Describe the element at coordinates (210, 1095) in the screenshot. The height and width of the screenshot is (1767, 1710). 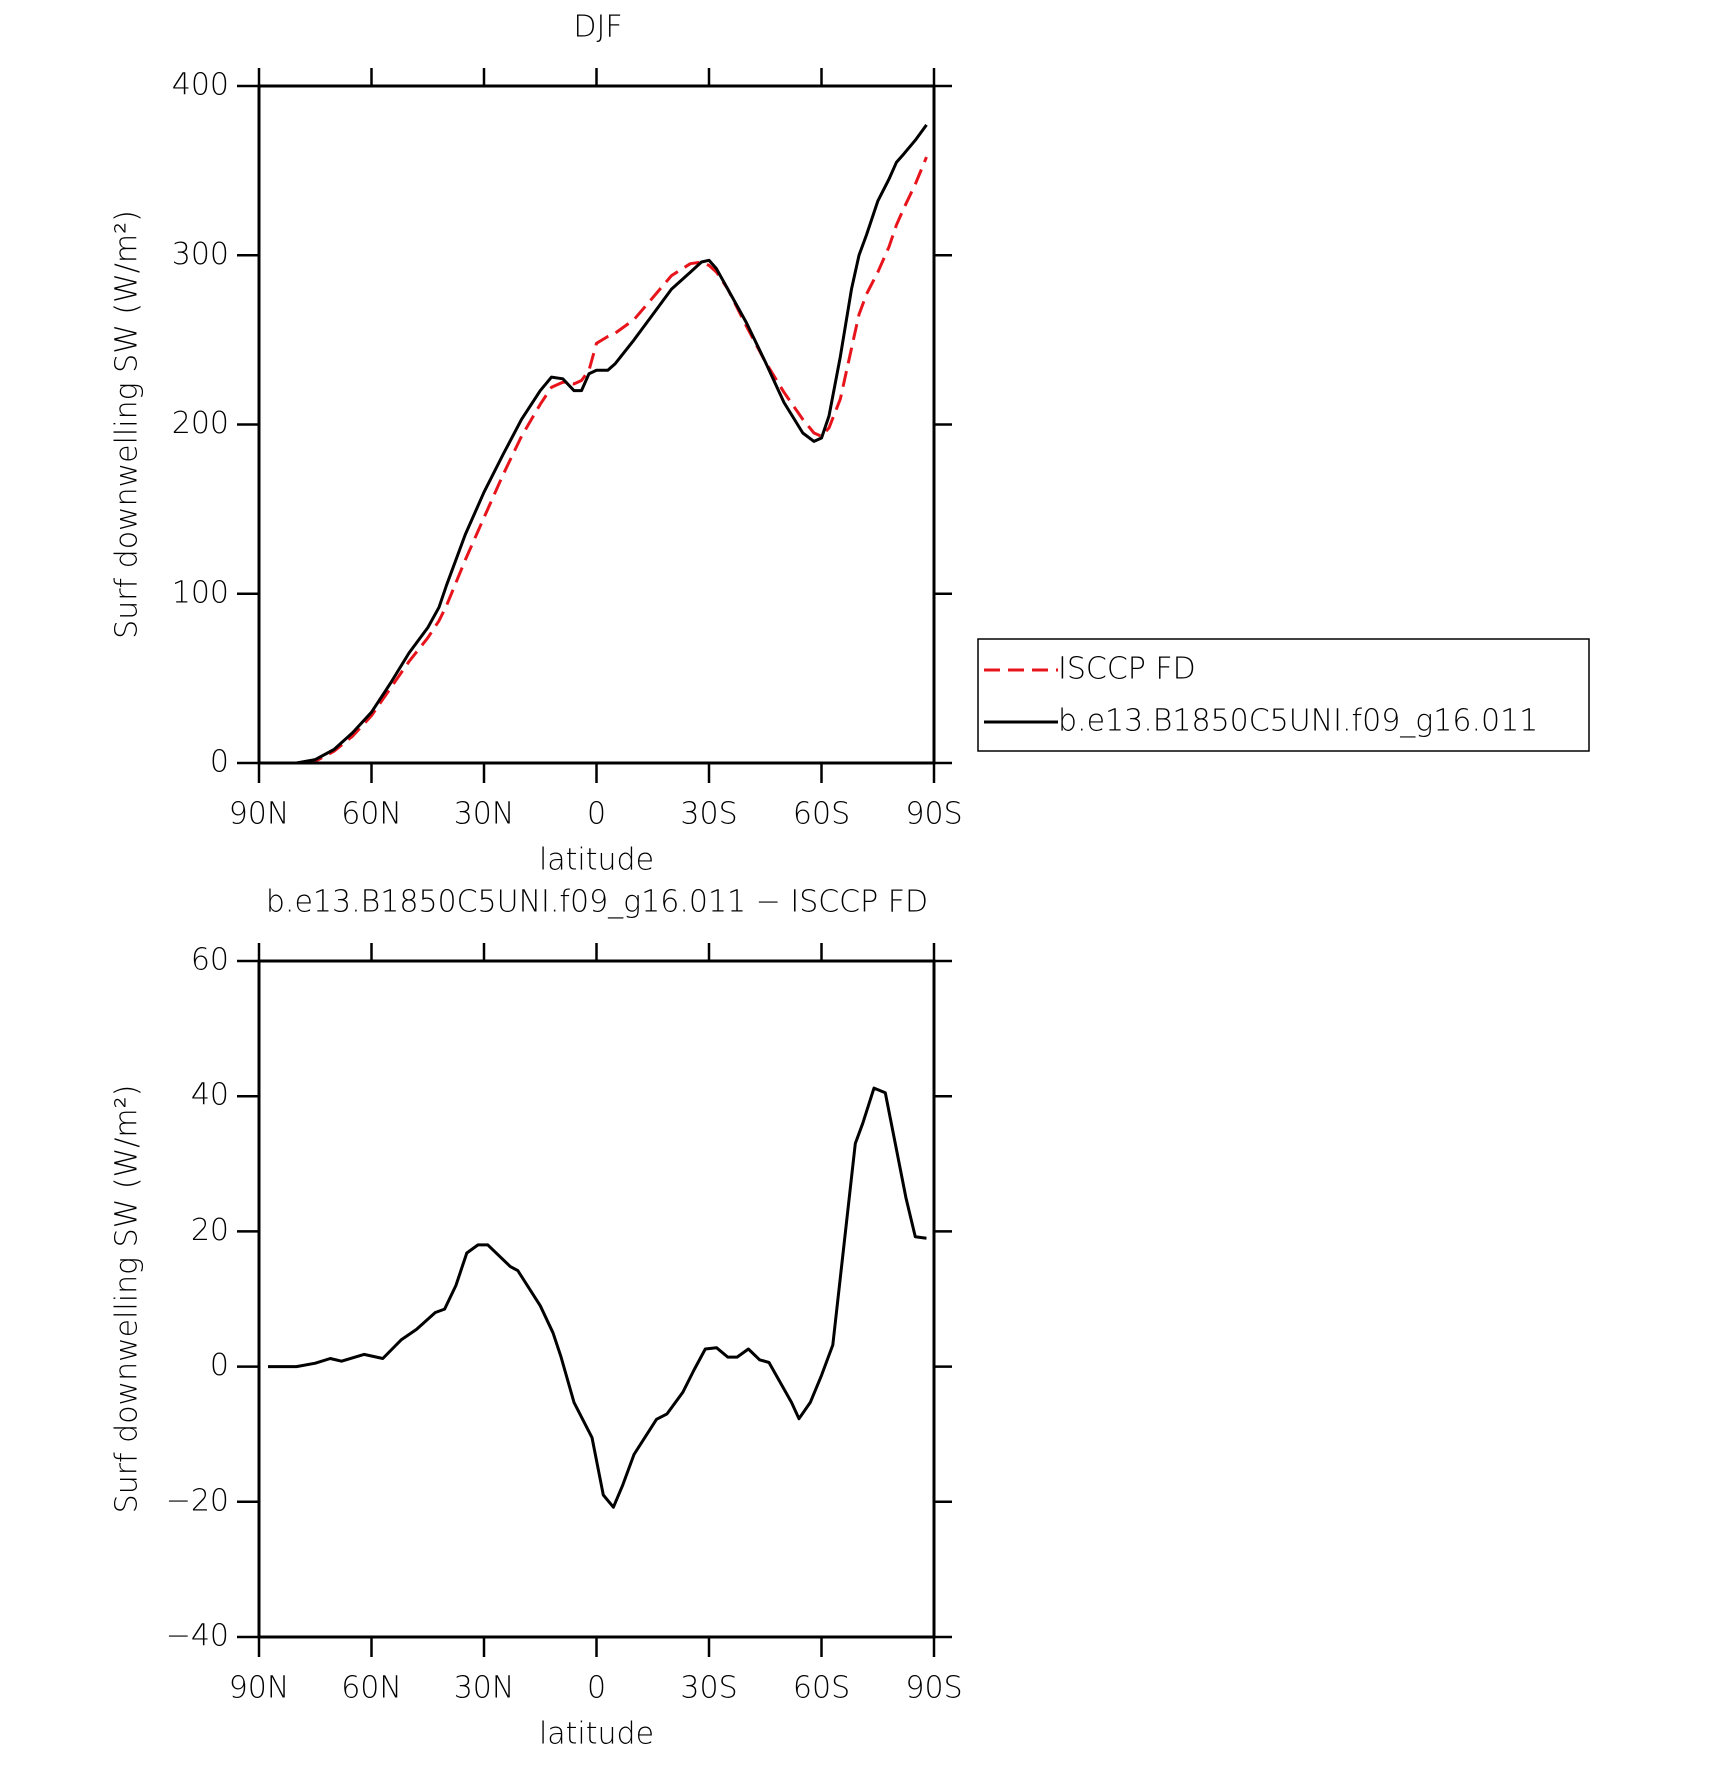
I see `y-tick-label: 40` at that location.